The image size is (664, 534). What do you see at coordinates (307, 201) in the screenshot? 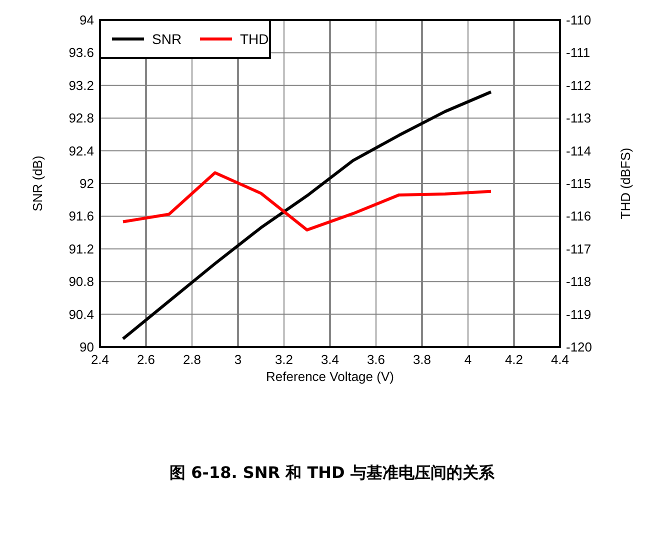
I see `line-series` at bounding box center [307, 201].